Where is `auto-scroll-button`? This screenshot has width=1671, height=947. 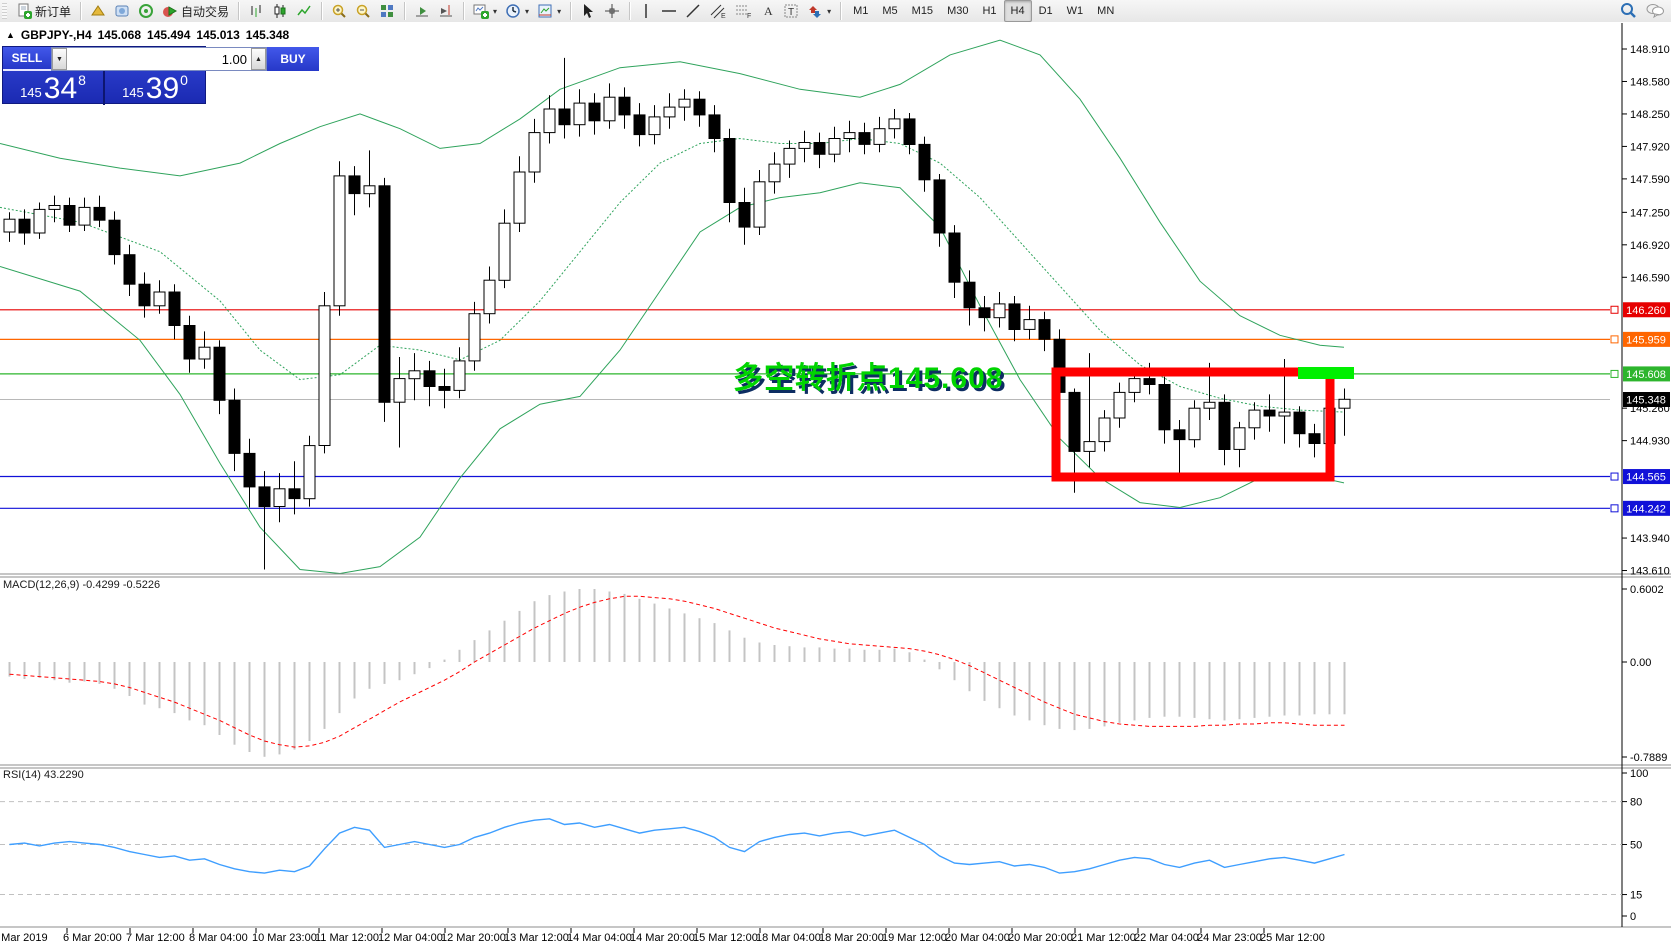
auto-scroll-button is located at coordinates (422, 11).